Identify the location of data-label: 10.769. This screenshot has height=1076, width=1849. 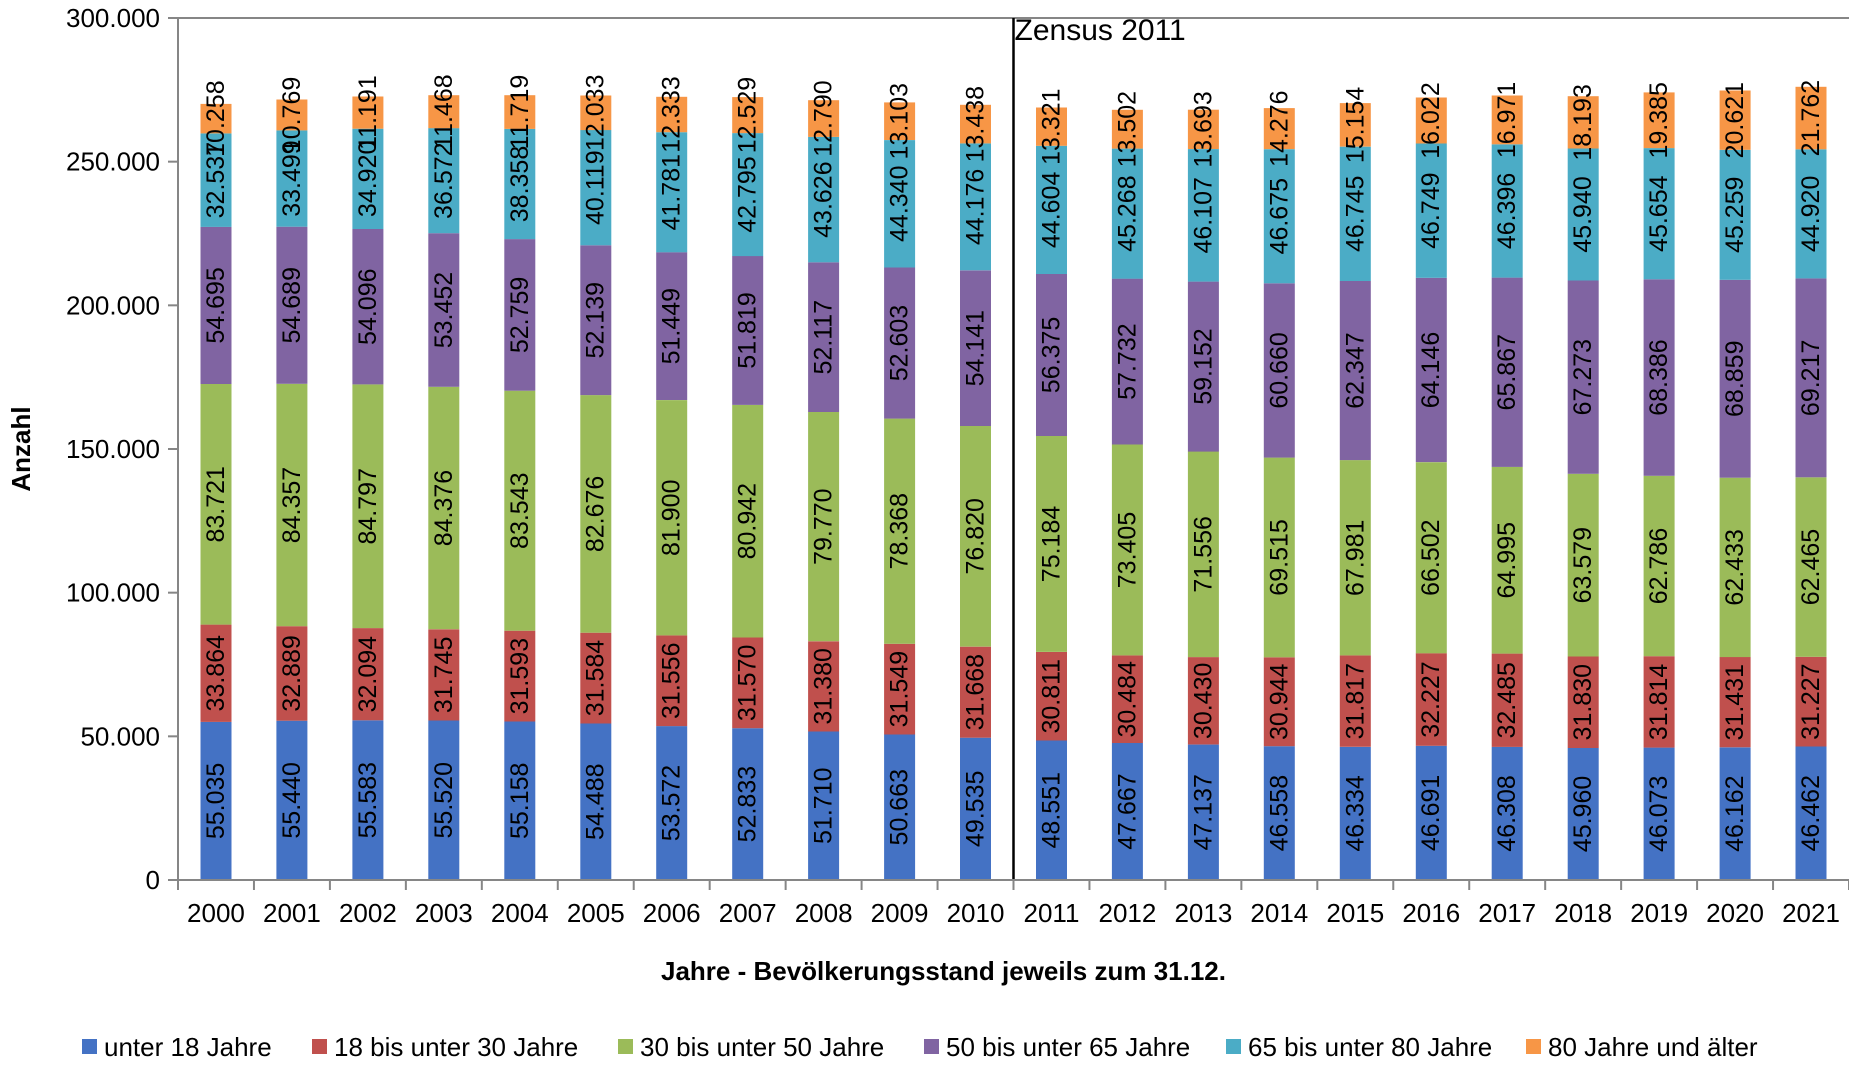
(292, 115).